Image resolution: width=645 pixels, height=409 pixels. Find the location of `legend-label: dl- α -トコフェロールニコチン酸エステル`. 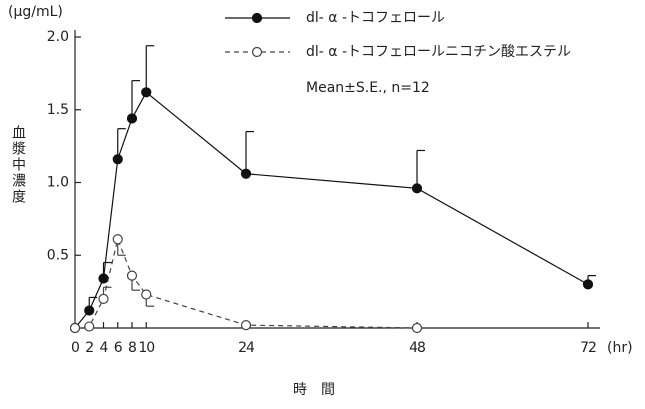

legend-label: dl- α -トコフェロールニコチン酸エステル is located at coordinates (438, 52).